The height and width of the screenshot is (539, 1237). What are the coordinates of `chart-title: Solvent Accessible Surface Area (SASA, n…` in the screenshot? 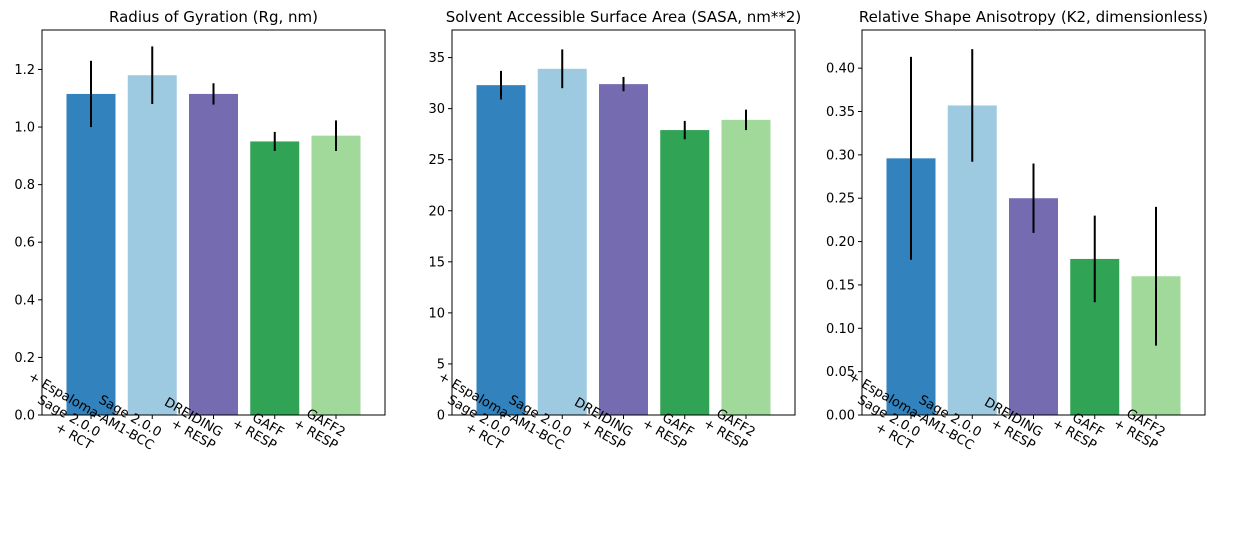 It's located at (624, 17).